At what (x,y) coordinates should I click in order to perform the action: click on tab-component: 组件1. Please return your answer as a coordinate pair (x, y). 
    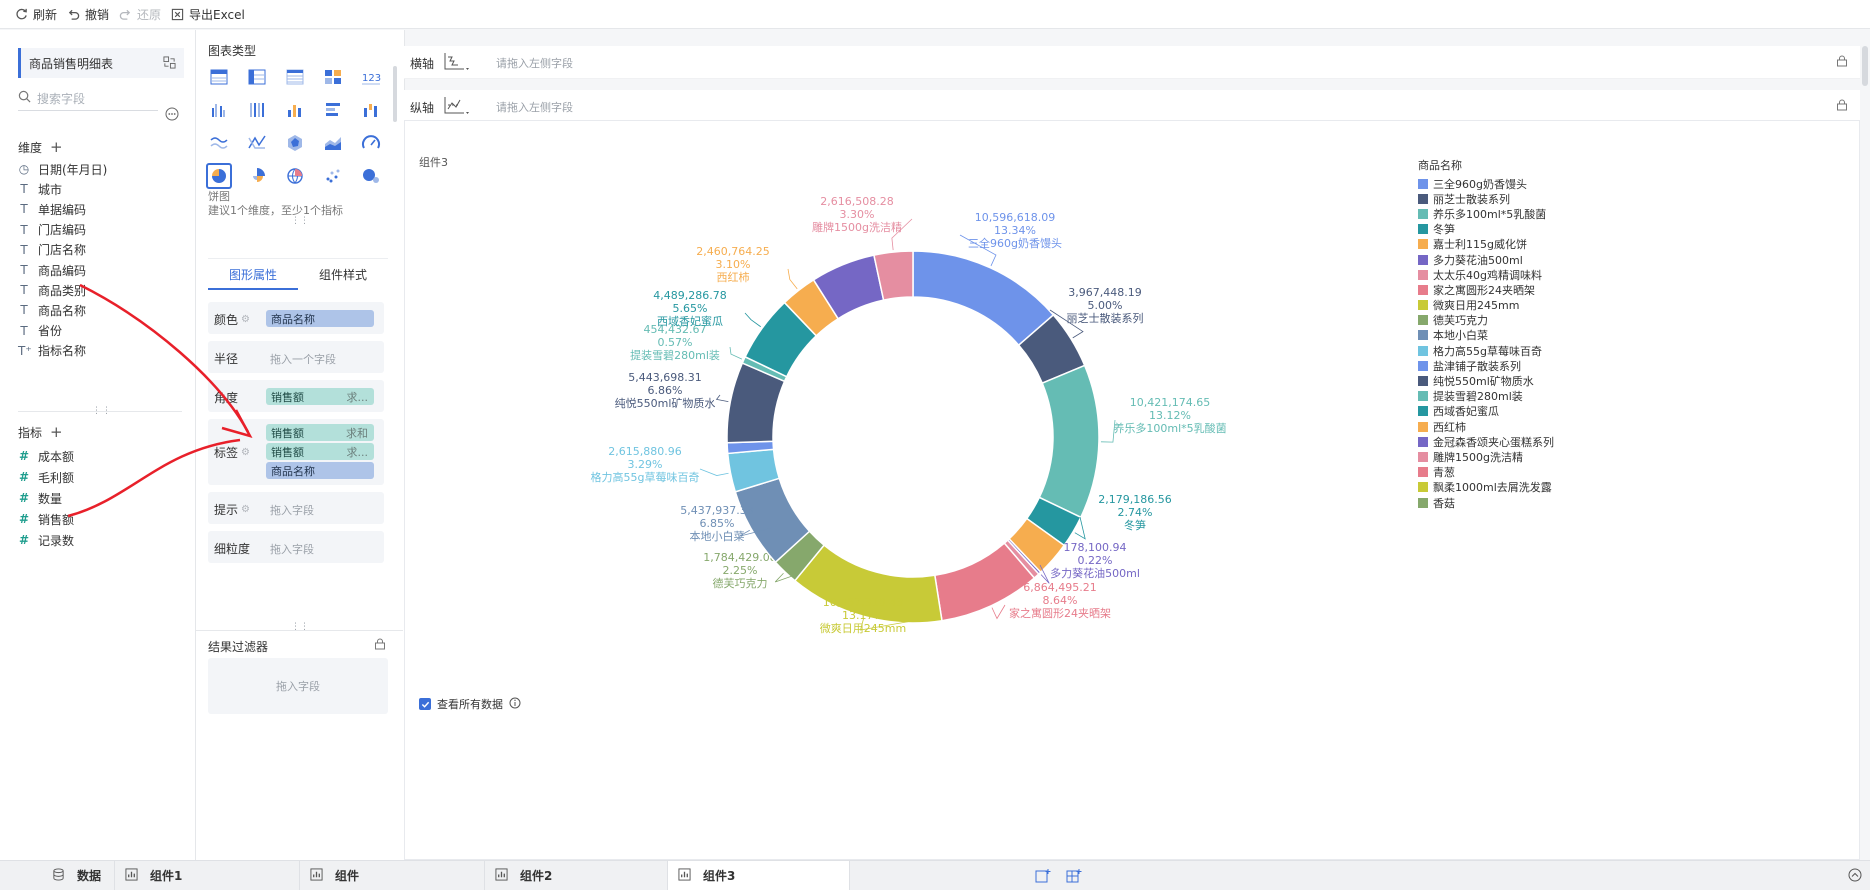
    Looking at the image, I should click on (207, 875).